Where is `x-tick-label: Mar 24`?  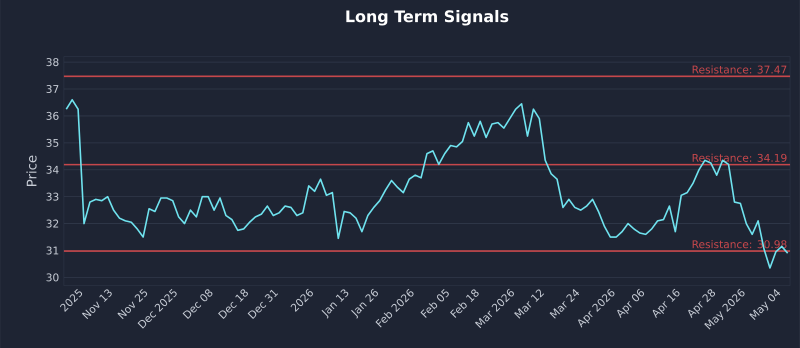 x-tick-label: Mar 24 is located at coordinates (565, 303).